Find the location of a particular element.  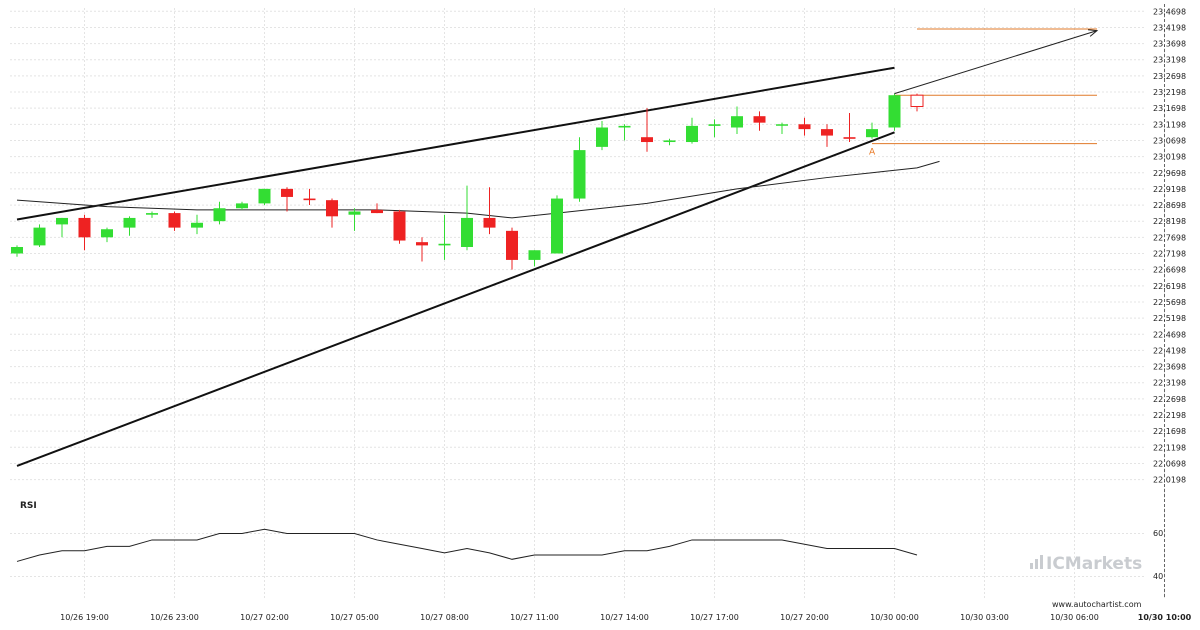

x-tick-label: 10/27 11:00 is located at coordinates (534, 617).